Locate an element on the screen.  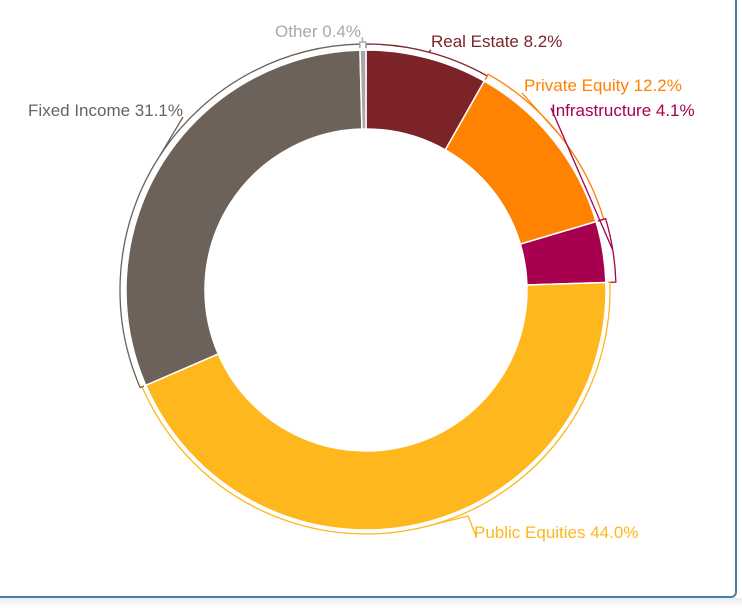
slice-other is located at coordinates (363, 89).